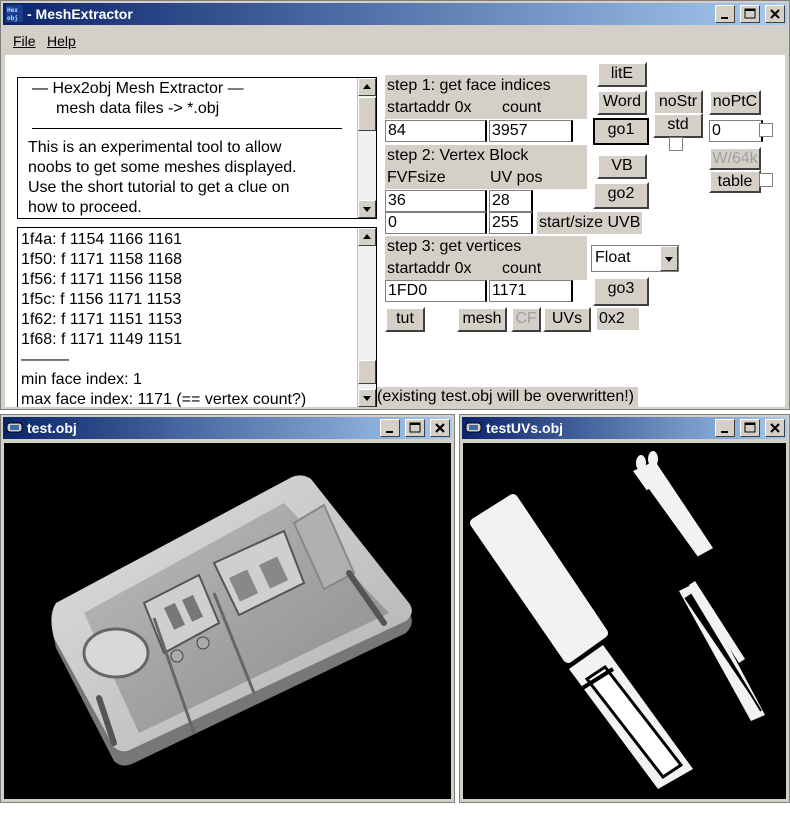  I want to click on output-line: 1f62: f 1171 1151 1153, so click(102, 319).